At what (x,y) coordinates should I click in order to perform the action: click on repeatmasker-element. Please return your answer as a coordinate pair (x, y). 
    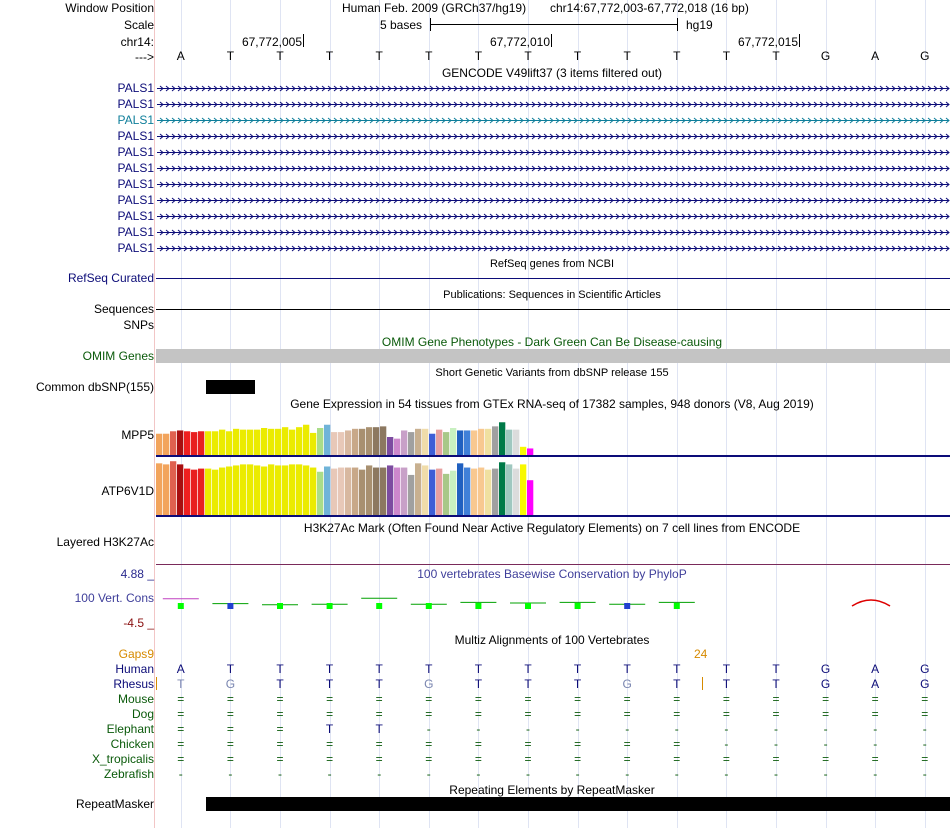
    Looking at the image, I should click on (578, 804).